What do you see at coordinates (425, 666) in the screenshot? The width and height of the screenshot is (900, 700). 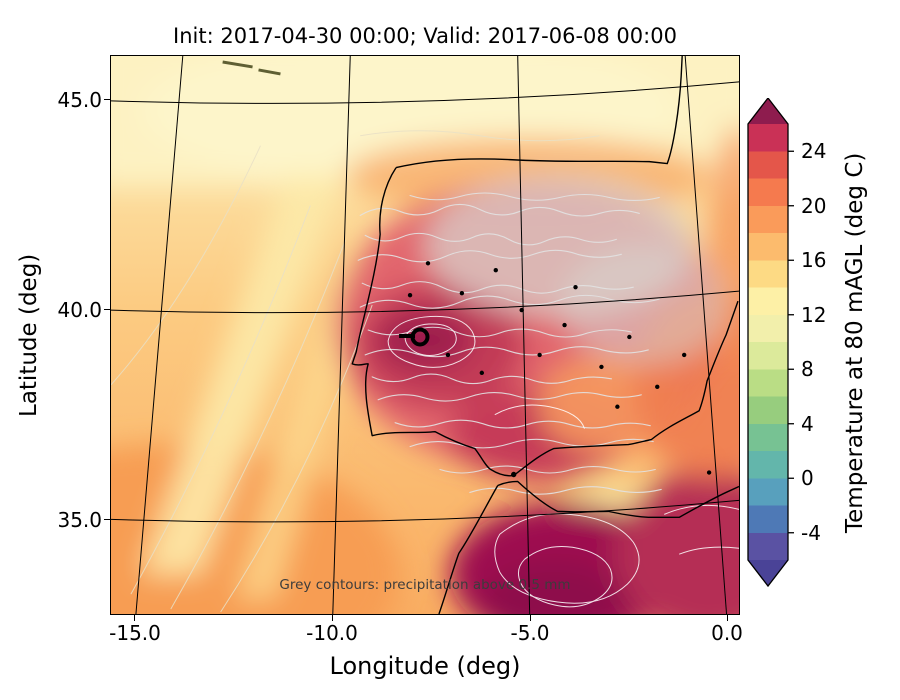 I see `x-axis-label: Longitude (deg)` at bounding box center [425, 666].